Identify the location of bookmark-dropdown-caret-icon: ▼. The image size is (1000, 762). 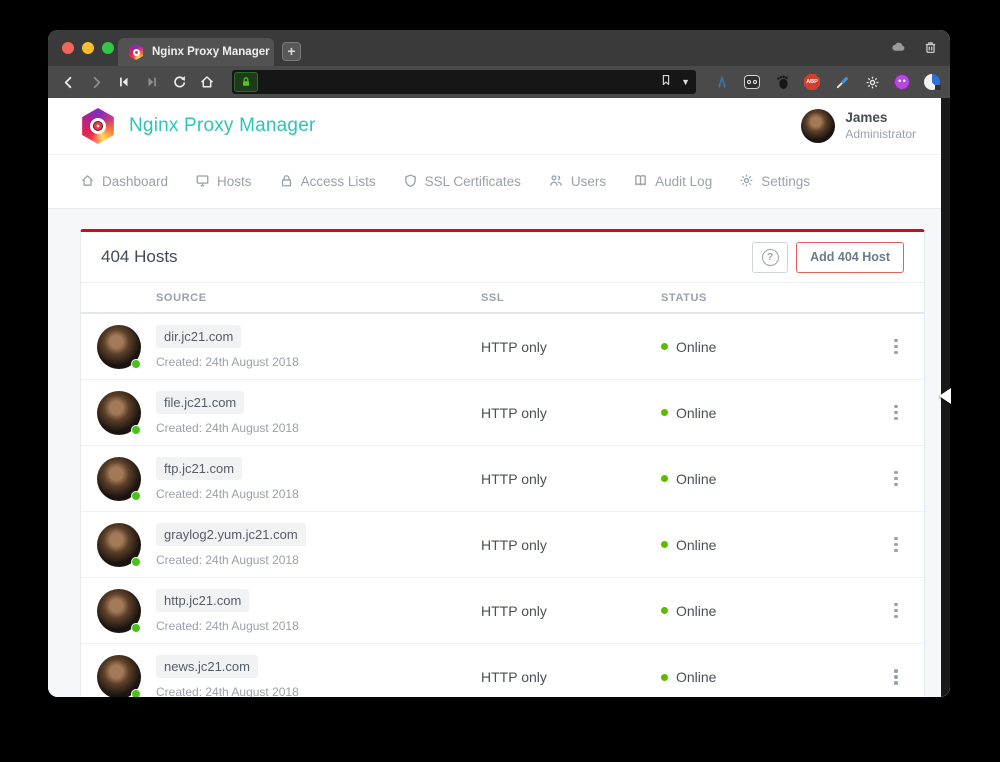
(685, 82).